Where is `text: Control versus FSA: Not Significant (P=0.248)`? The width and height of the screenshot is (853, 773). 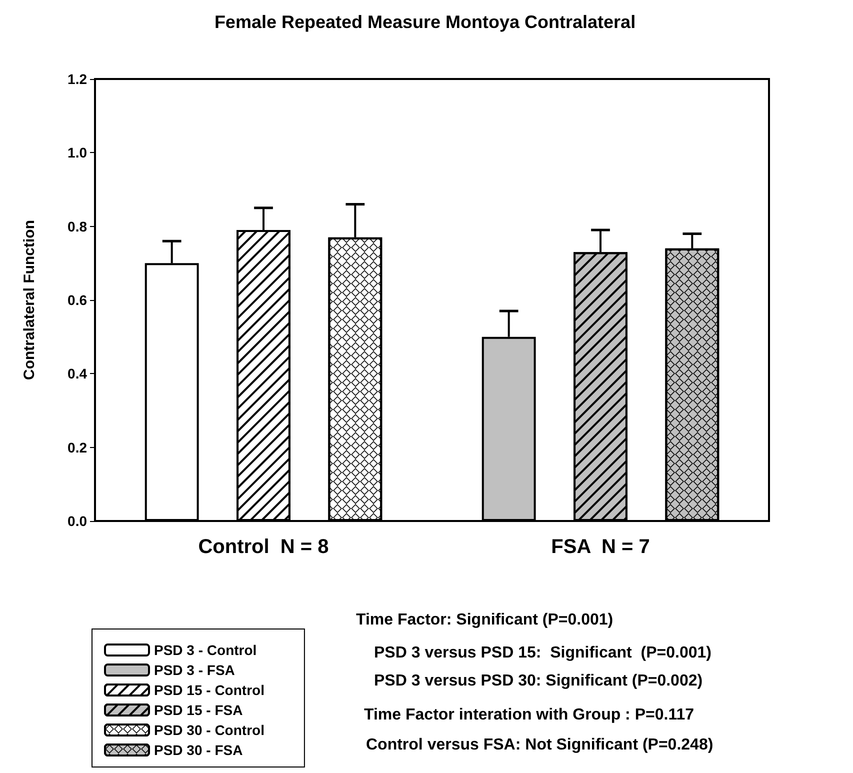
text: Control versus FSA: Not Significant (P=0.248) is located at coordinates (540, 745).